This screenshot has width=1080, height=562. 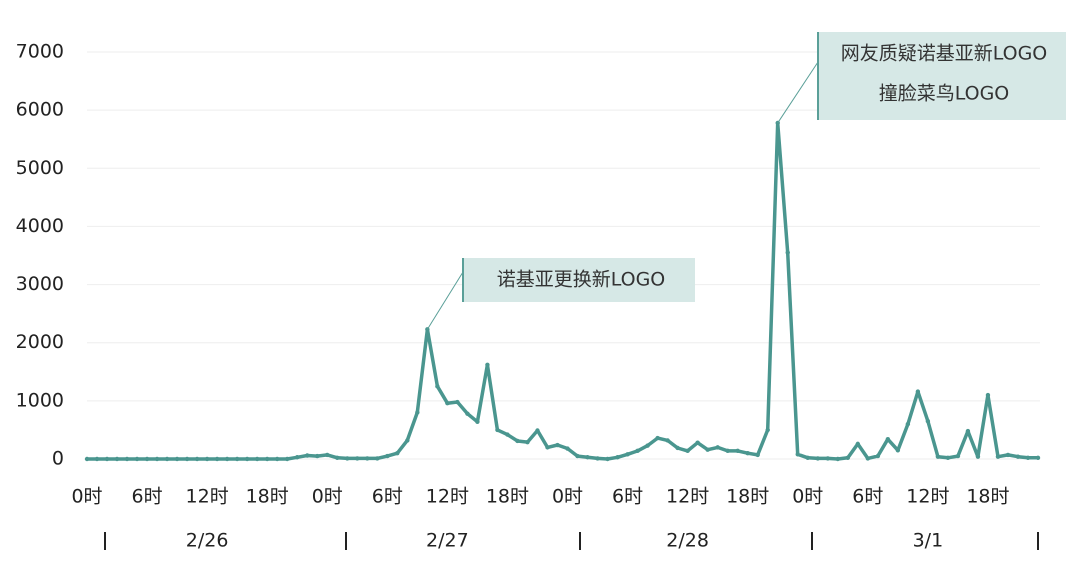 I want to click on y-tick-label: 4000, so click(x=40, y=226).